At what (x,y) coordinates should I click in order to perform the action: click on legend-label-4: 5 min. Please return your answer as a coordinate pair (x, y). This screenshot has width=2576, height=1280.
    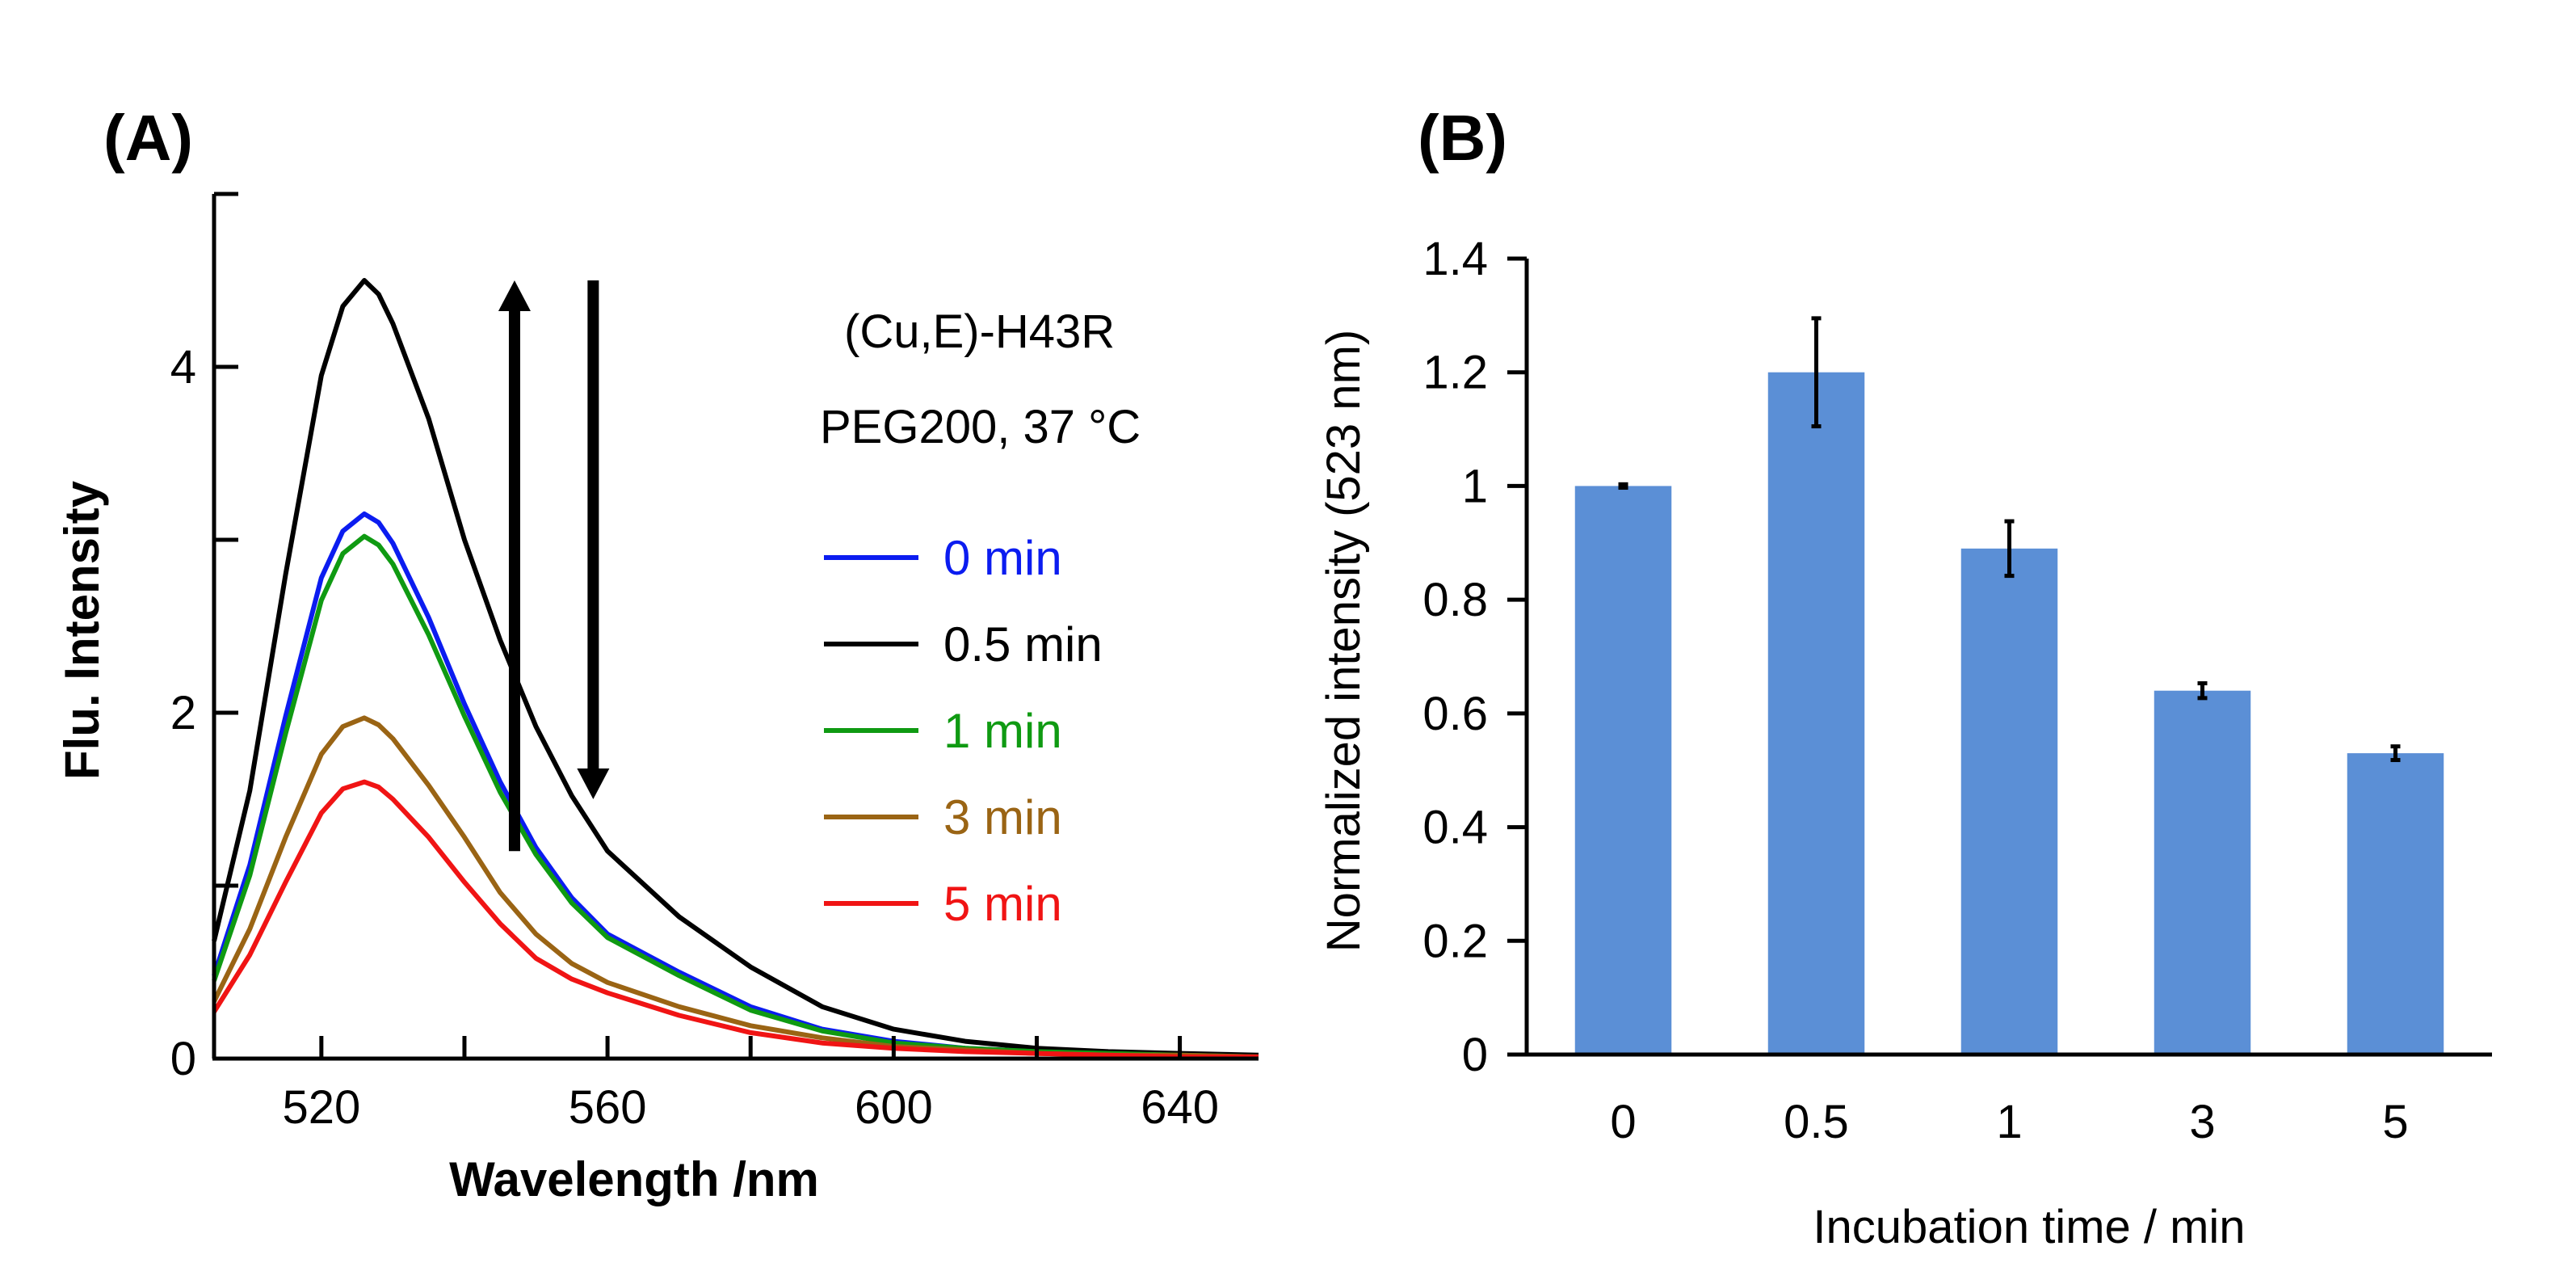
    Looking at the image, I should click on (1002, 904).